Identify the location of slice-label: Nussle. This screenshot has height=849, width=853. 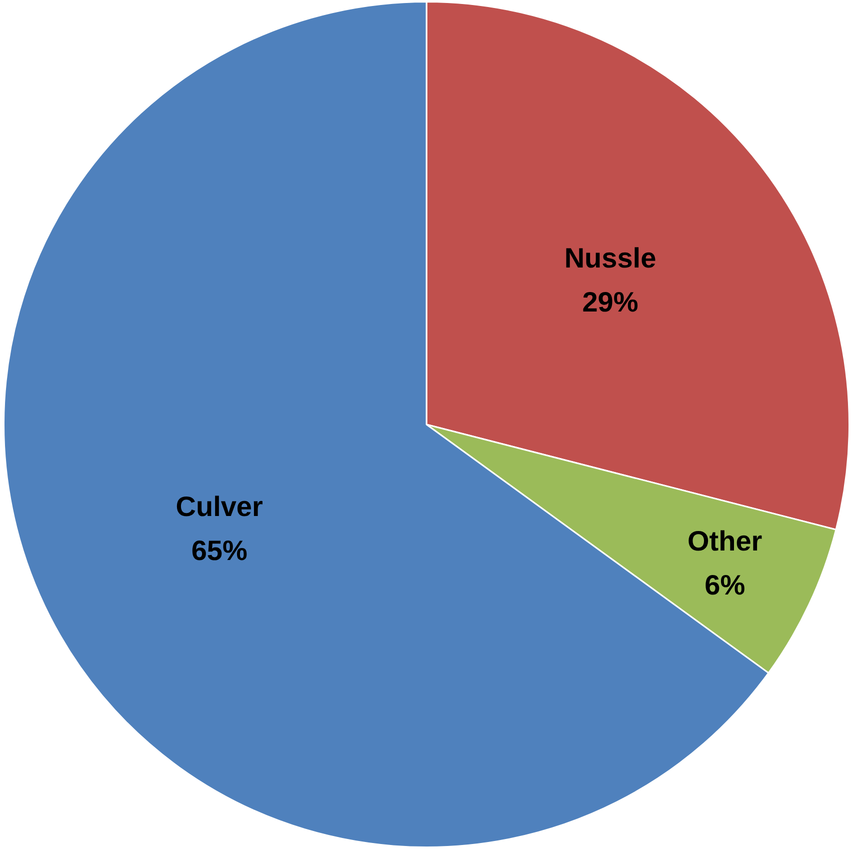
(610, 258).